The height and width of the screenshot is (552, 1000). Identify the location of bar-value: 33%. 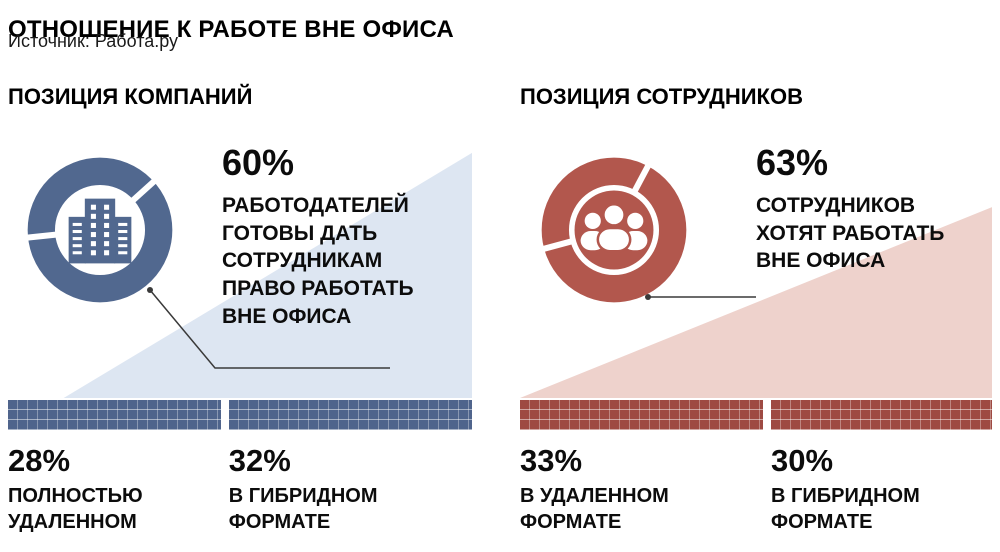
(551, 460).